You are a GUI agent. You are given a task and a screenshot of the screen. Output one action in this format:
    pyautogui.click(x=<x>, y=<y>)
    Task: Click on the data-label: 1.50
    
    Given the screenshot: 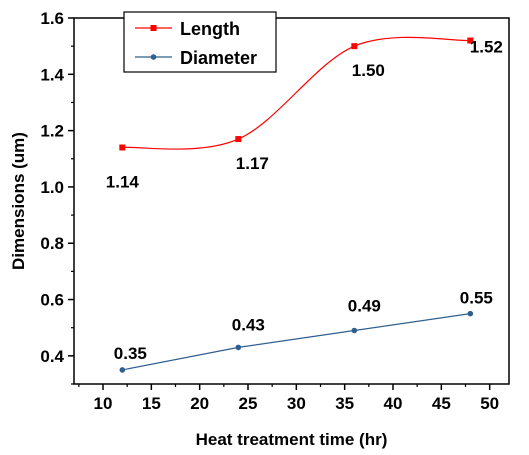 What is the action you would take?
    pyautogui.click(x=368, y=70)
    